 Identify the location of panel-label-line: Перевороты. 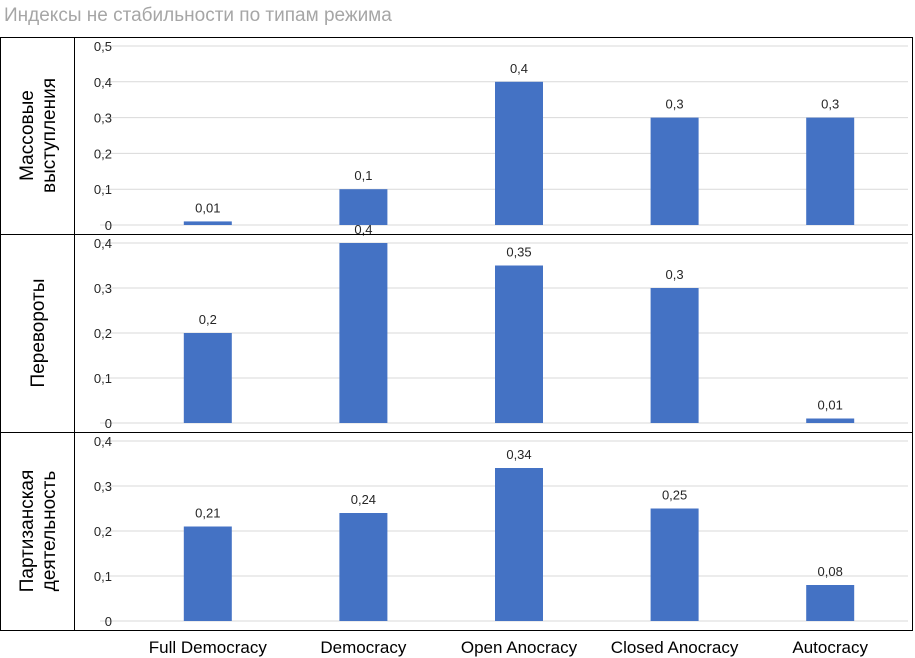
(38, 333).